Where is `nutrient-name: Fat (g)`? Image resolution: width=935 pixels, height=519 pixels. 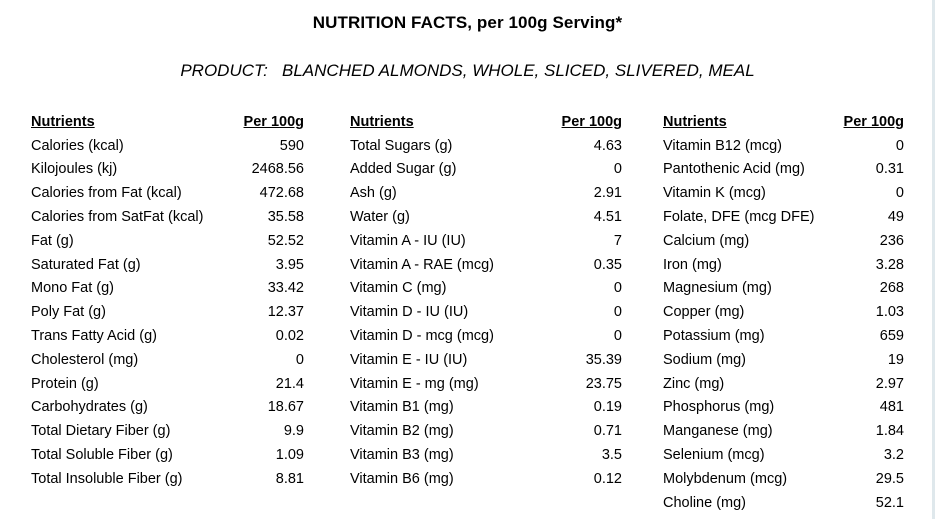
nutrient-name: Fat (g) is located at coordinates (52, 240).